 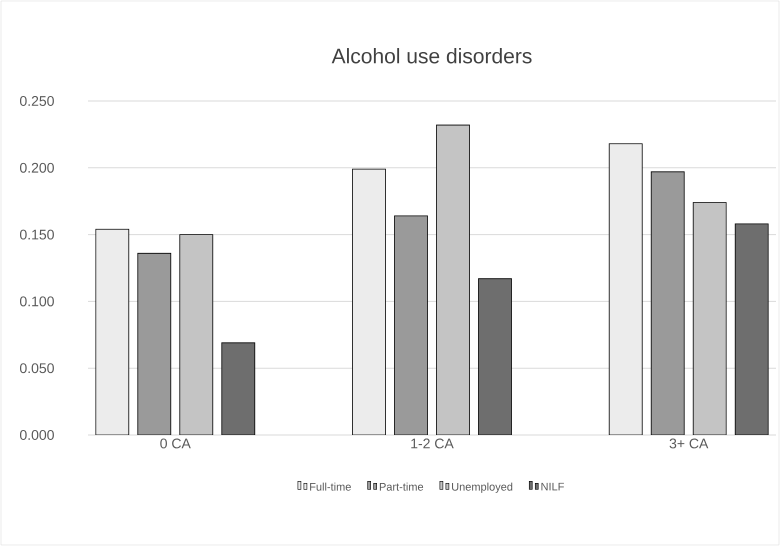 What do you see at coordinates (37, 301) in the screenshot?
I see `y-tick-label: 0.100` at bounding box center [37, 301].